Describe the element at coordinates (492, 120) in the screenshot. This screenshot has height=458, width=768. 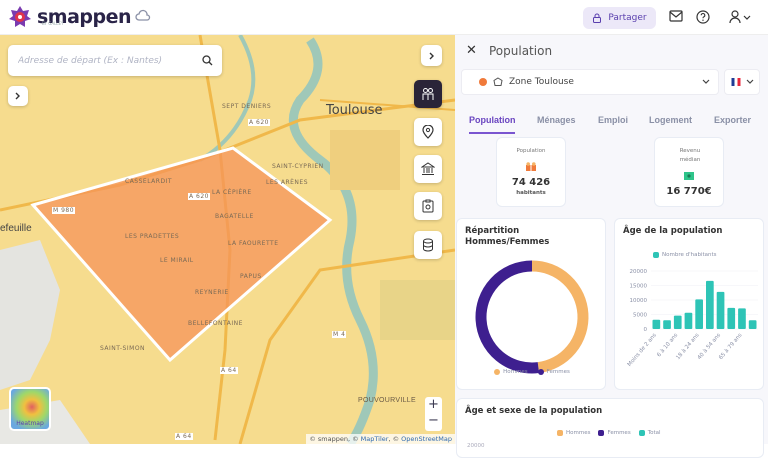
I see `tab-population: Population` at that location.